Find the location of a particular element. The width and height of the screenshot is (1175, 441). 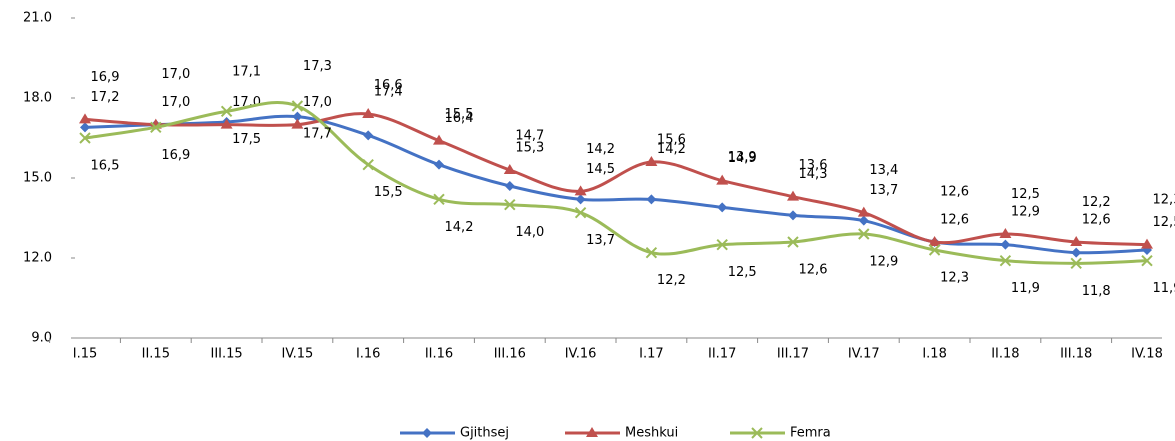

x-tick-label: I.15 is located at coordinates (85, 354).